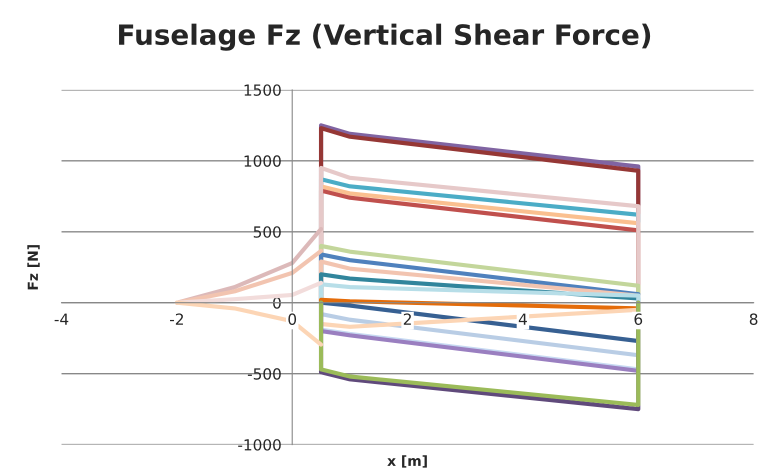 This screenshot has width=769, height=473. I want to click on y-tick-label: -1000, so click(259, 445).